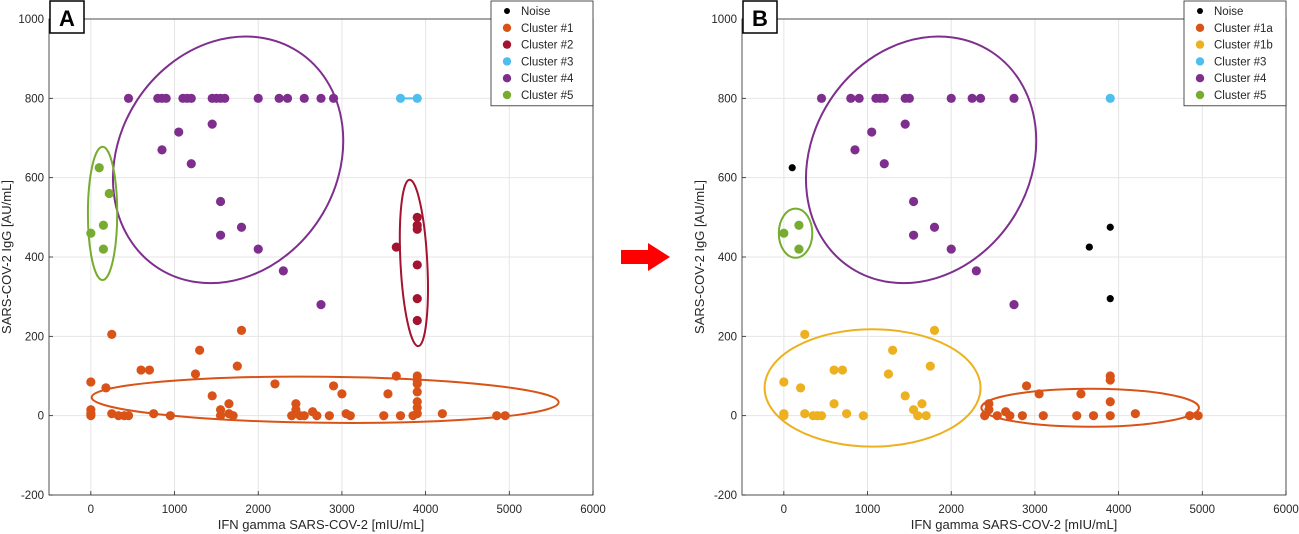  Describe the element at coordinates (760, 18) in the screenshot. I see `panel-letter: B` at that location.